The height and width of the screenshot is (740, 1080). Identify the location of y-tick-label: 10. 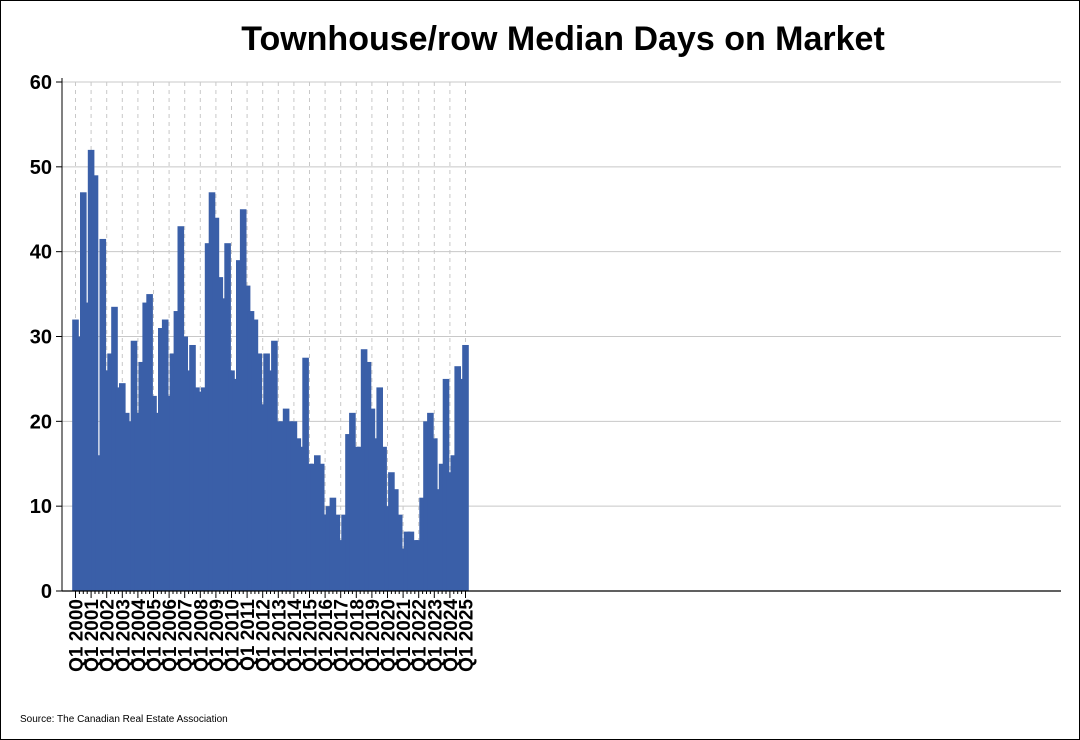
(41, 507).